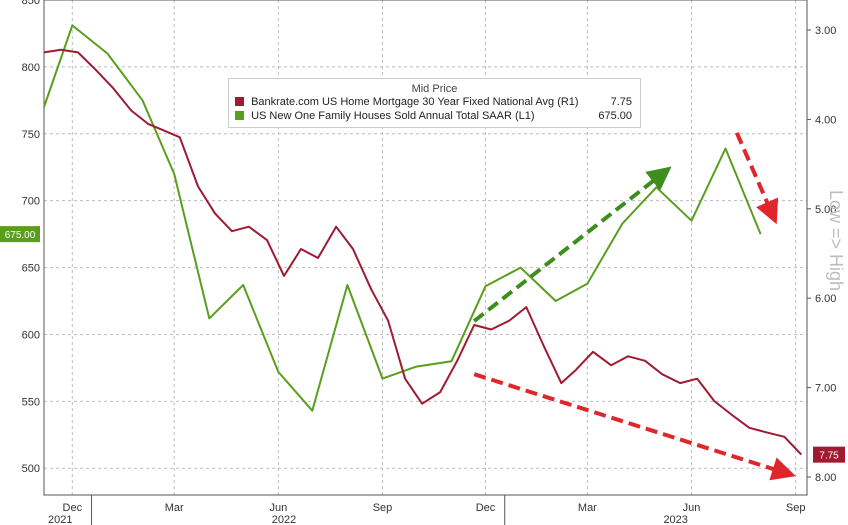 The image size is (848, 525). Describe the element at coordinates (825, 210) in the screenshot. I see `right-tick-label: 5.00` at that location.